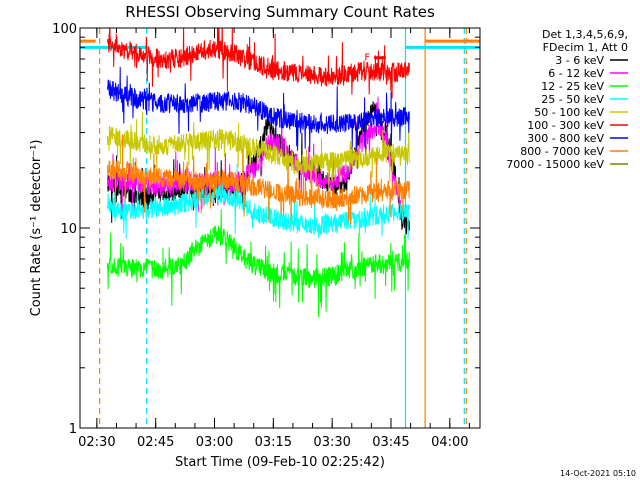  I want to click on x-axis-label: Start Time (09-Feb-10 02:25:42), so click(280, 462).